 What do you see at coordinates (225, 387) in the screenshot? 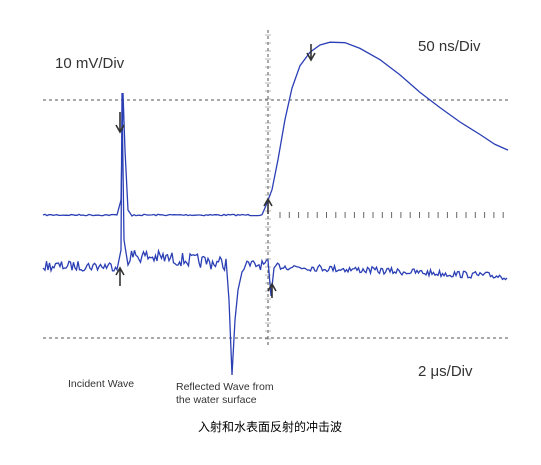
I see `label: Reflected Wave from` at bounding box center [225, 387].